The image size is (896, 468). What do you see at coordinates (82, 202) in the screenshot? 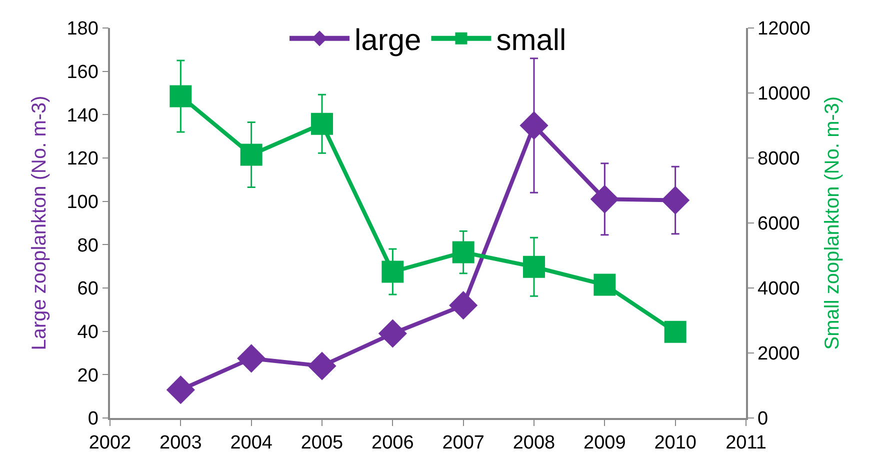
I see `y-tick-label: 100` at bounding box center [82, 202].